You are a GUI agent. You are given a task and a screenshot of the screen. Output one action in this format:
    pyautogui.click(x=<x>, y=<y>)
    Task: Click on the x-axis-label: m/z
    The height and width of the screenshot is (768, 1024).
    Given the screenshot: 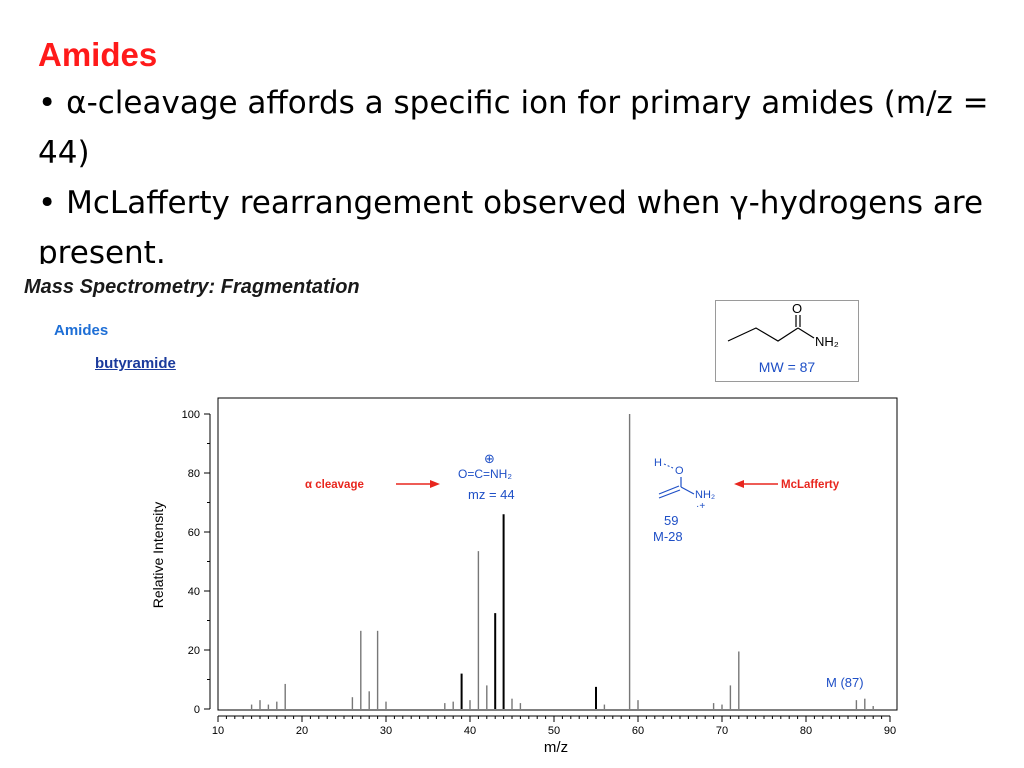 What is the action you would take?
    pyautogui.click(x=556, y=747)
    